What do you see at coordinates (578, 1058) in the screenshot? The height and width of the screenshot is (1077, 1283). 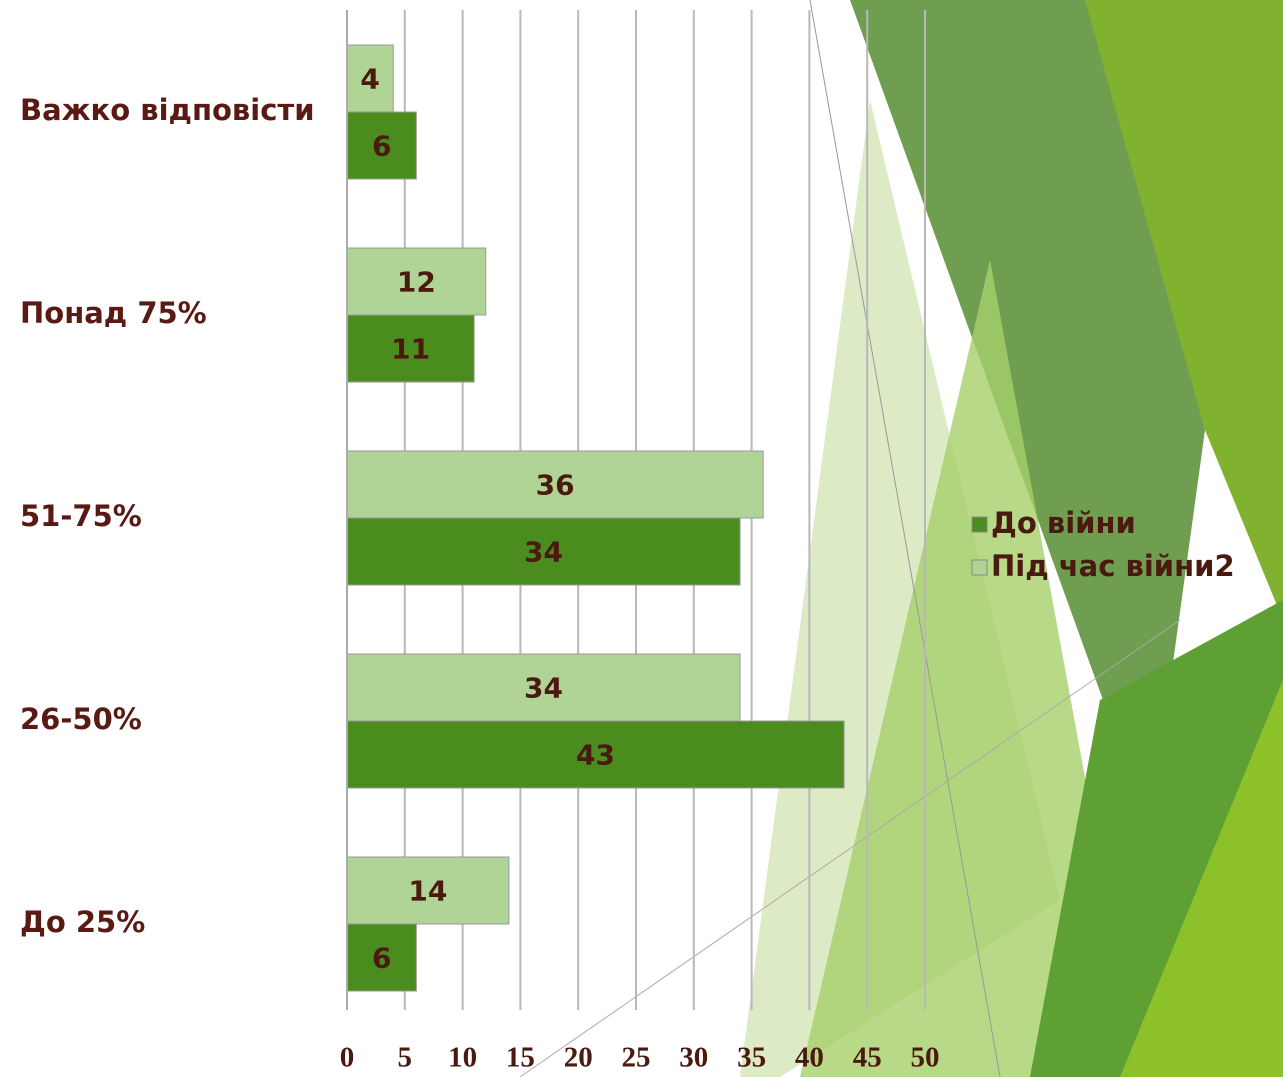 I see `x-tick-label: 20` at bounding box center [578, 1058].